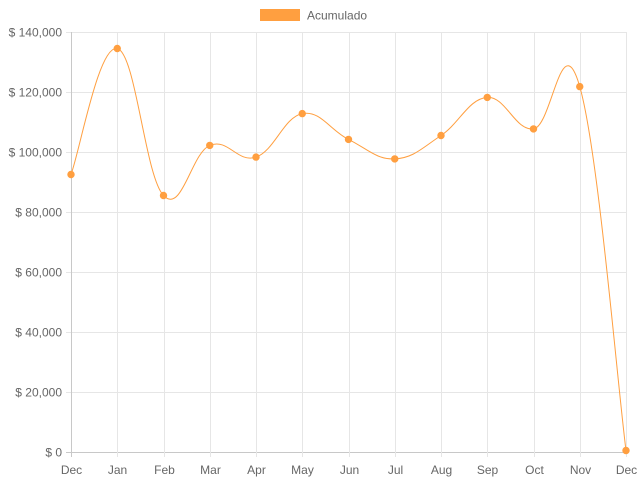 The image size is (640, 480). I want to click on legend-swatch-acumulado, so click(280, 15).